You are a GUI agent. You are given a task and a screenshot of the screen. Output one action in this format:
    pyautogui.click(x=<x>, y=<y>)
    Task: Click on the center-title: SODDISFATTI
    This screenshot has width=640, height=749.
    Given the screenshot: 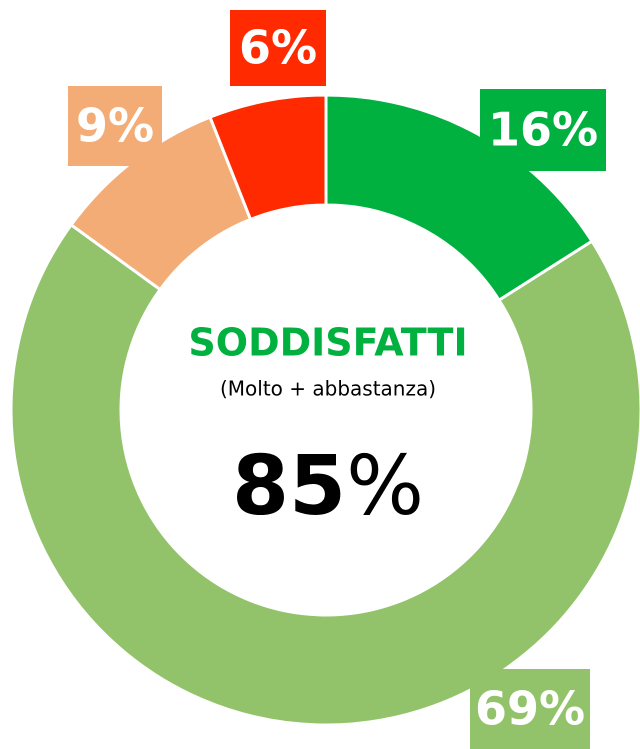 What is the action you would take?
    pyautogui.click(x=327, y=343)
    